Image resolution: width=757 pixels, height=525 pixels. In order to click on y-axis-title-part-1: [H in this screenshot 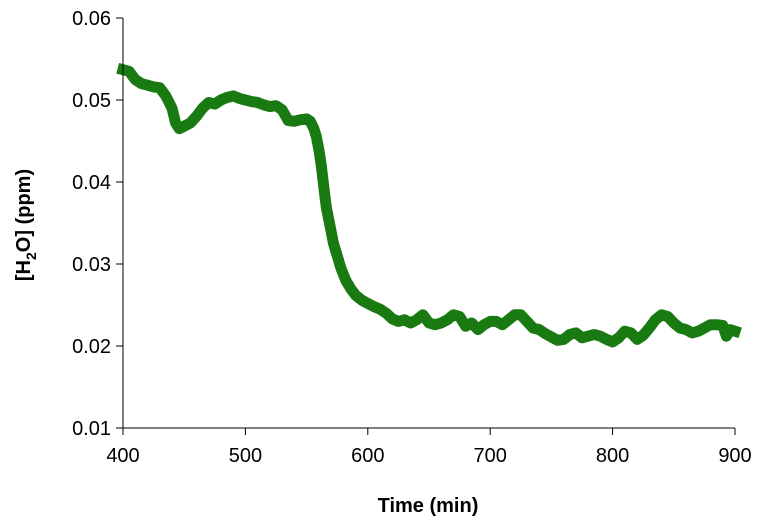, I will do `click(24, 270)`.